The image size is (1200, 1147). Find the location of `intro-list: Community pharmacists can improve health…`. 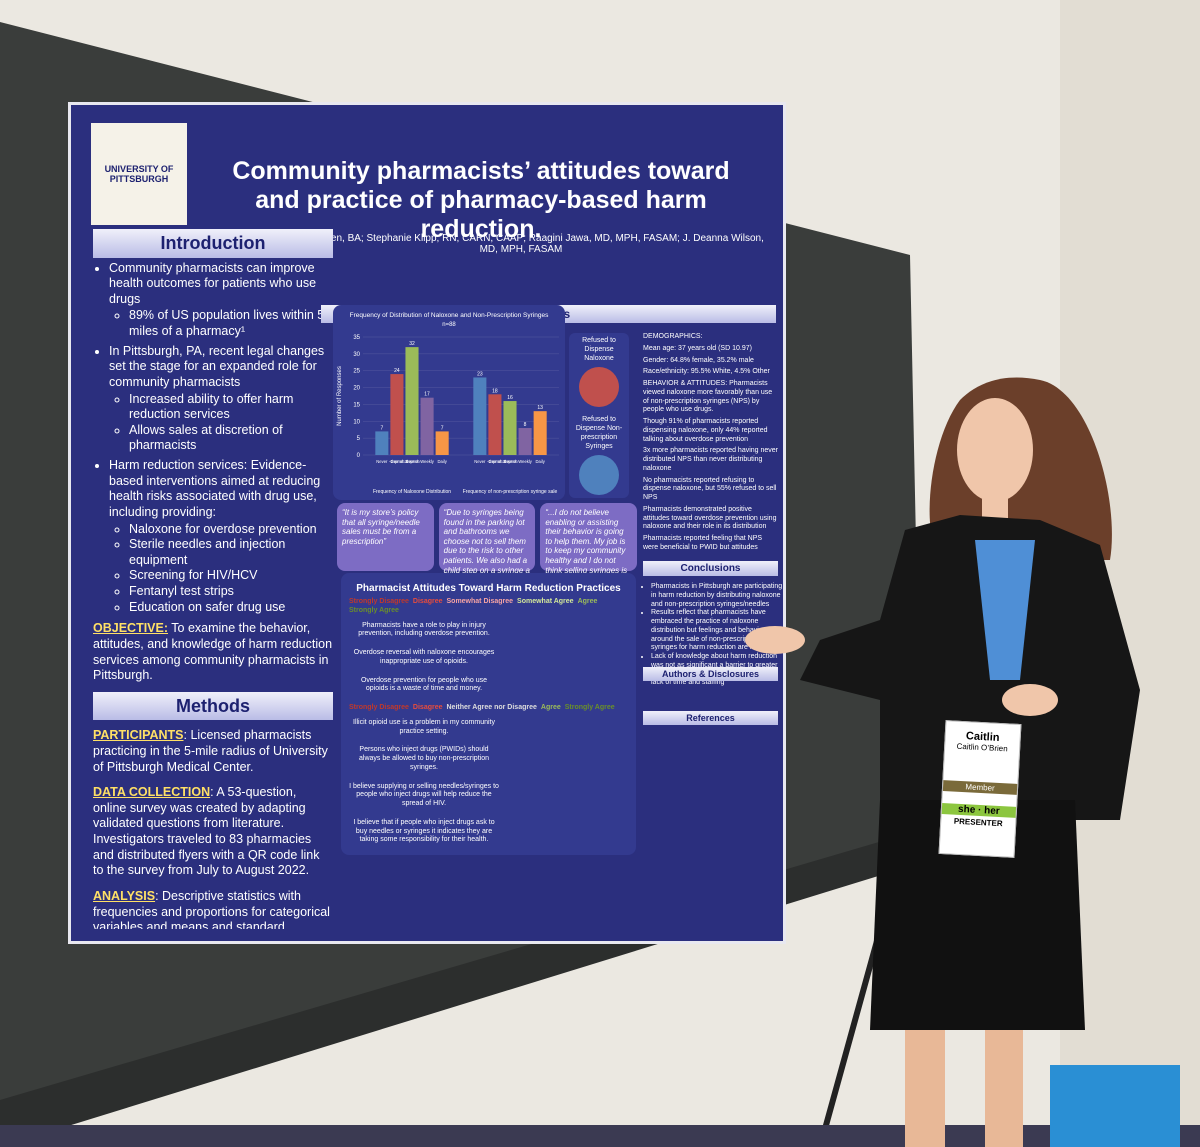

intro-list: Community pharmacists can improve health… is located at coordinates (213, 438).